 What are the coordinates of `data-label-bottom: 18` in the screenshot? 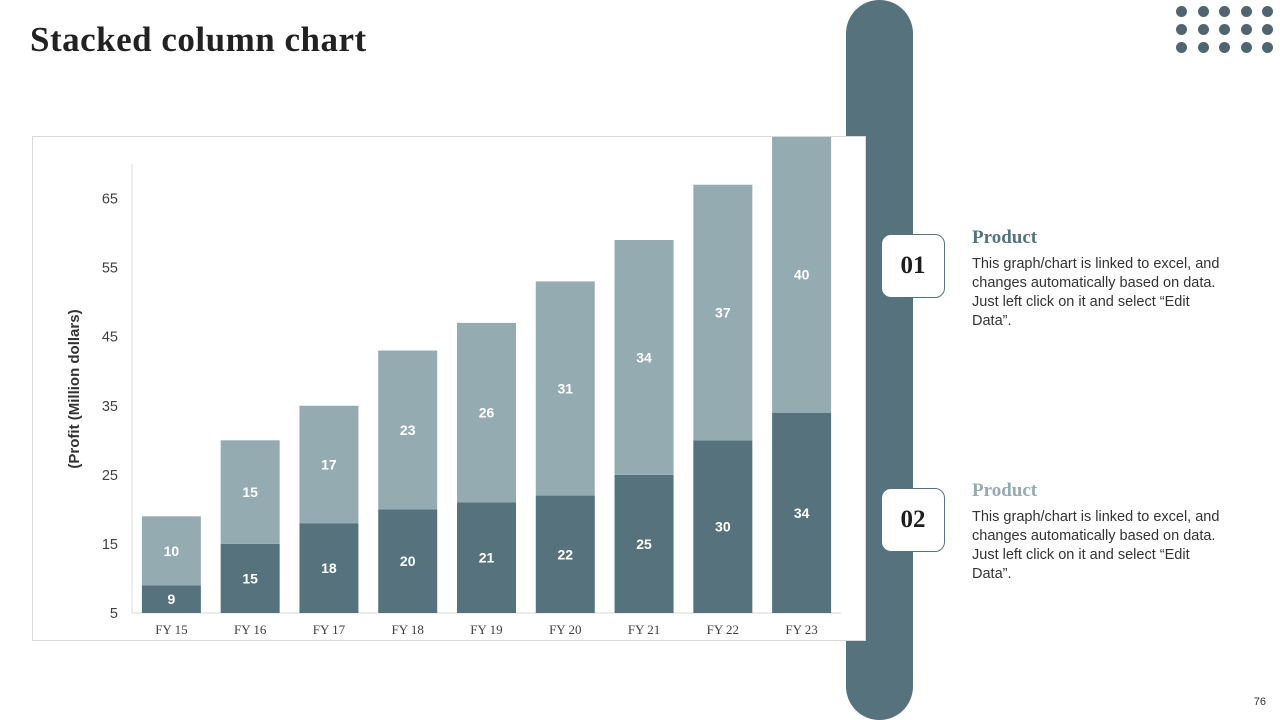 It's located at (329, 568).